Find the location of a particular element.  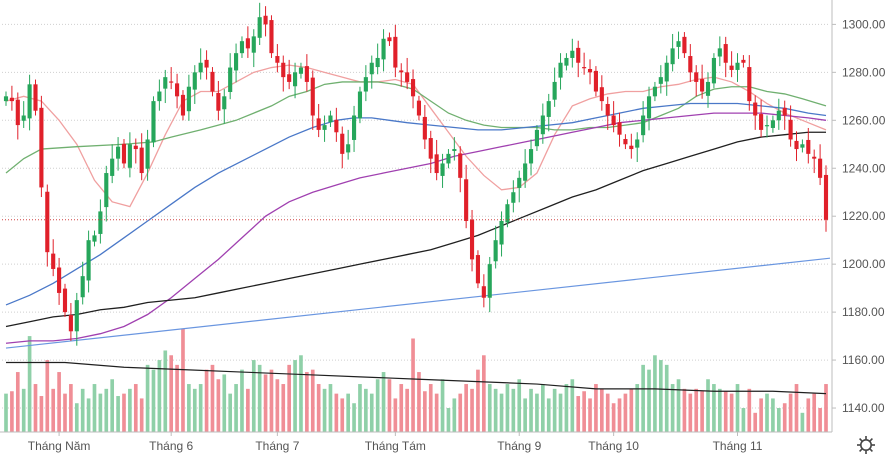

volume-average-line is located at coordinates (416, 378).